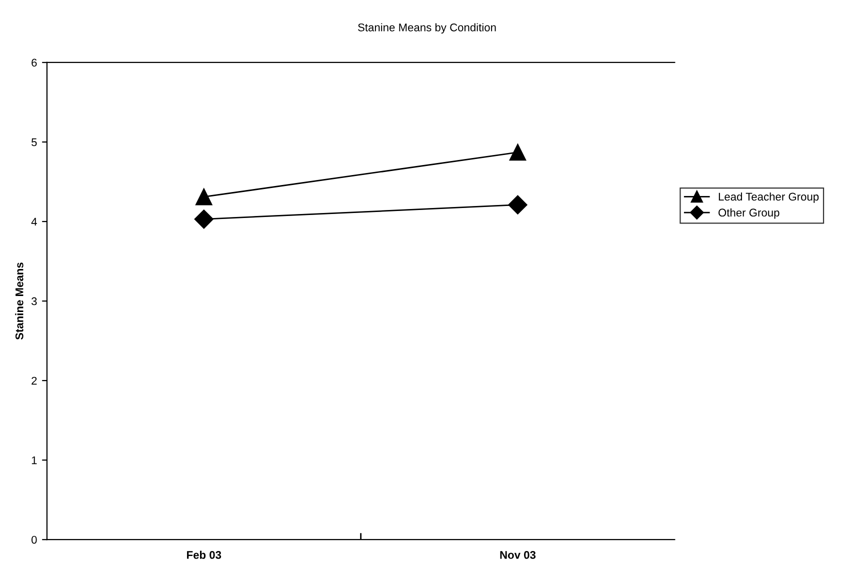 This screenshot has height=568, width=854. What do you see at coordinates (34, 301) in the screenshot?
I see `y-tick-label: 3` at bounding box center [34, 301].